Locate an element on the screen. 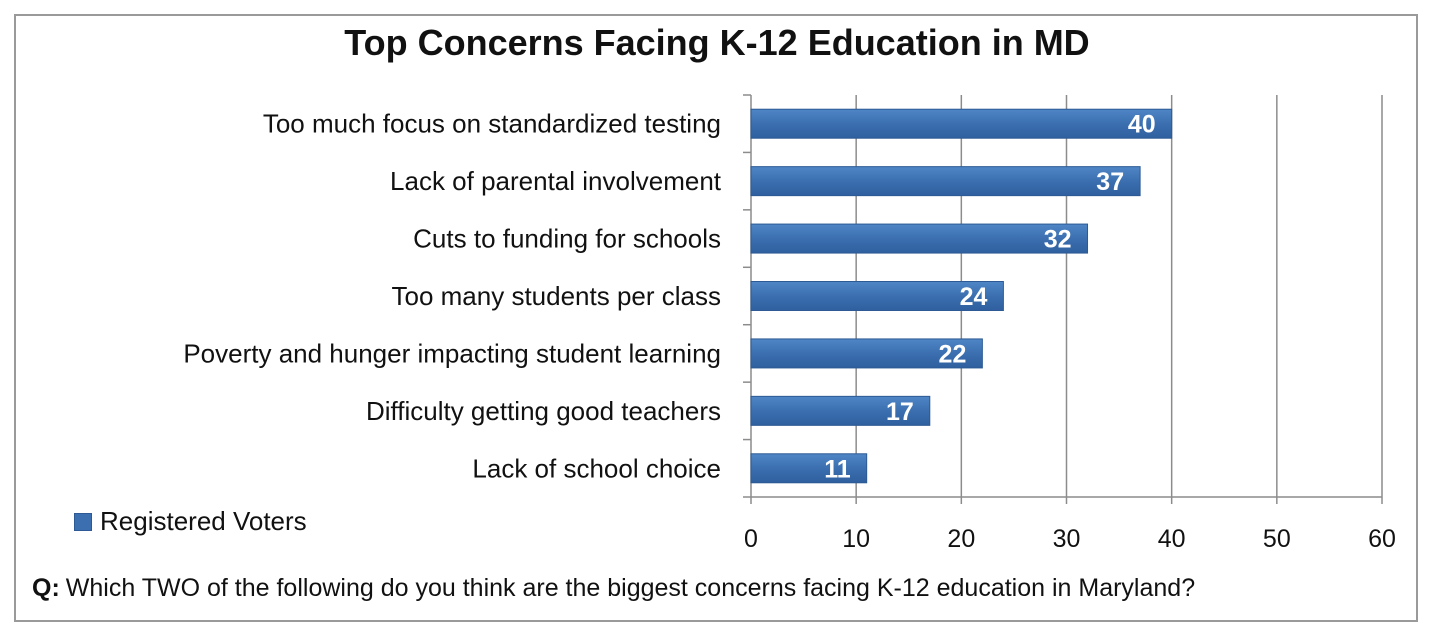 The height and width of the screenshot is (640, 1434). category-label: Cuts to funding for schools is located at coordinates (567, 239).